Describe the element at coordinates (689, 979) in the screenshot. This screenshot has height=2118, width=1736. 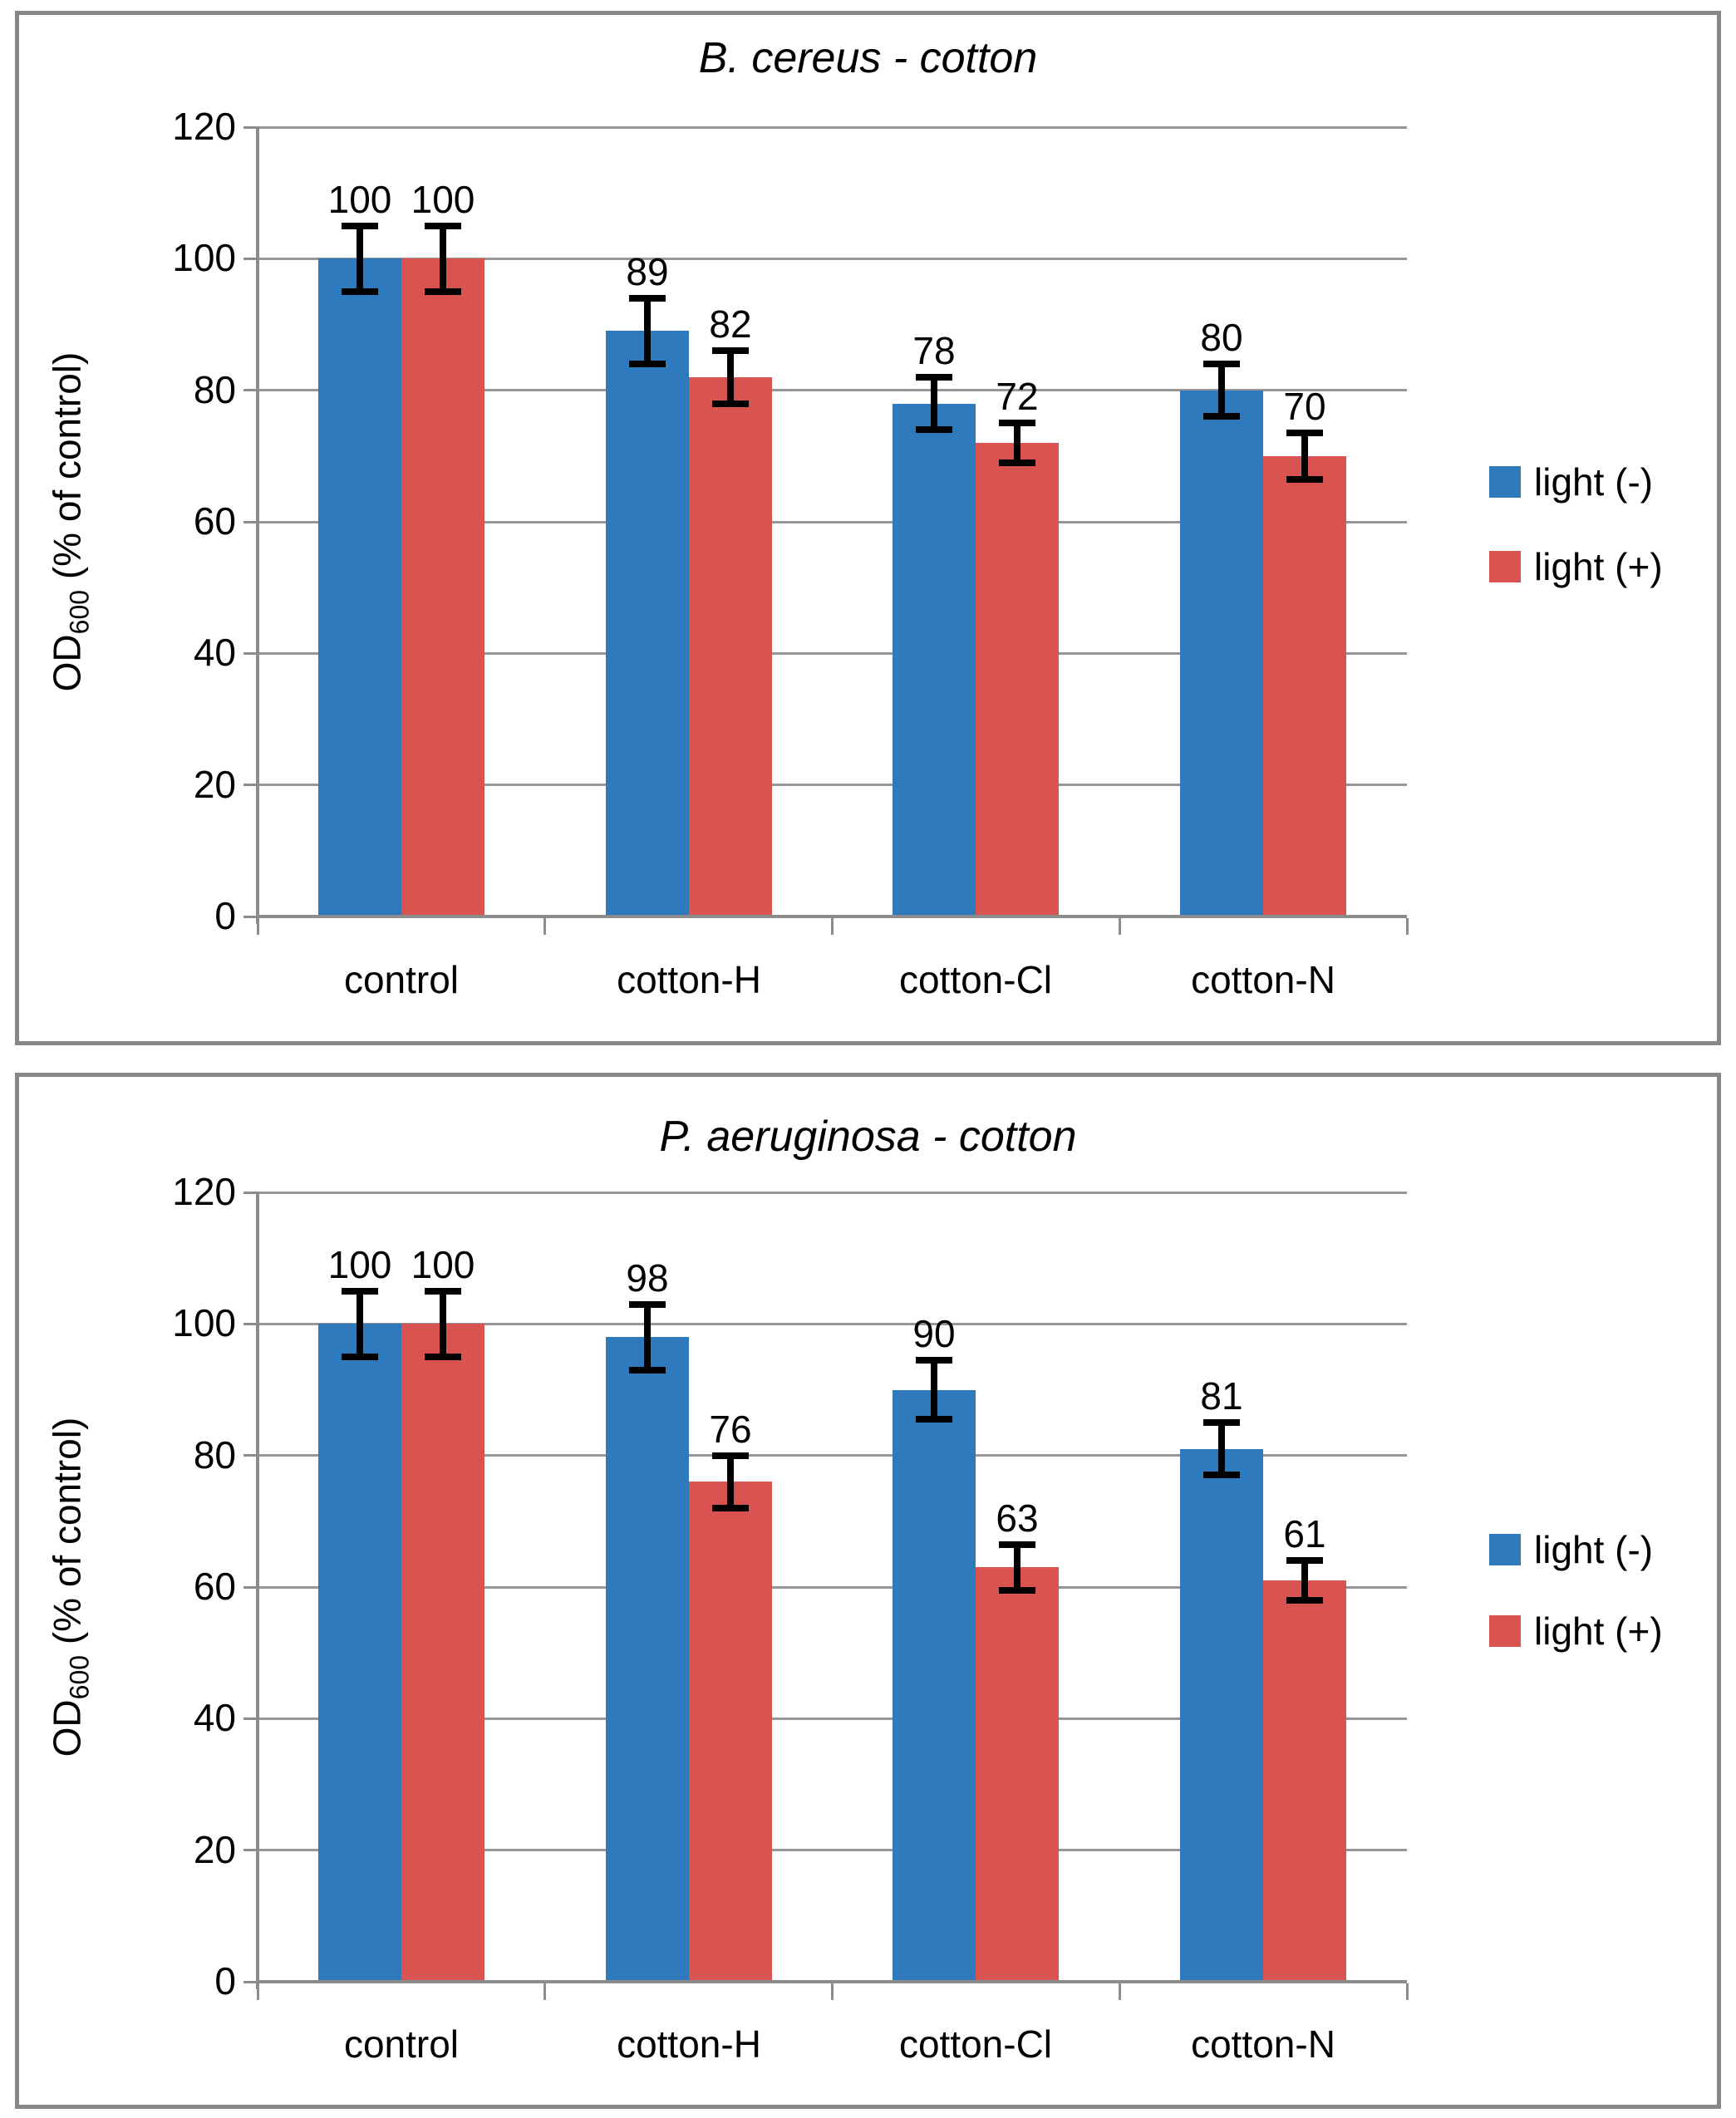
I see `category-label-cotton-H: cotton-H` at that location.